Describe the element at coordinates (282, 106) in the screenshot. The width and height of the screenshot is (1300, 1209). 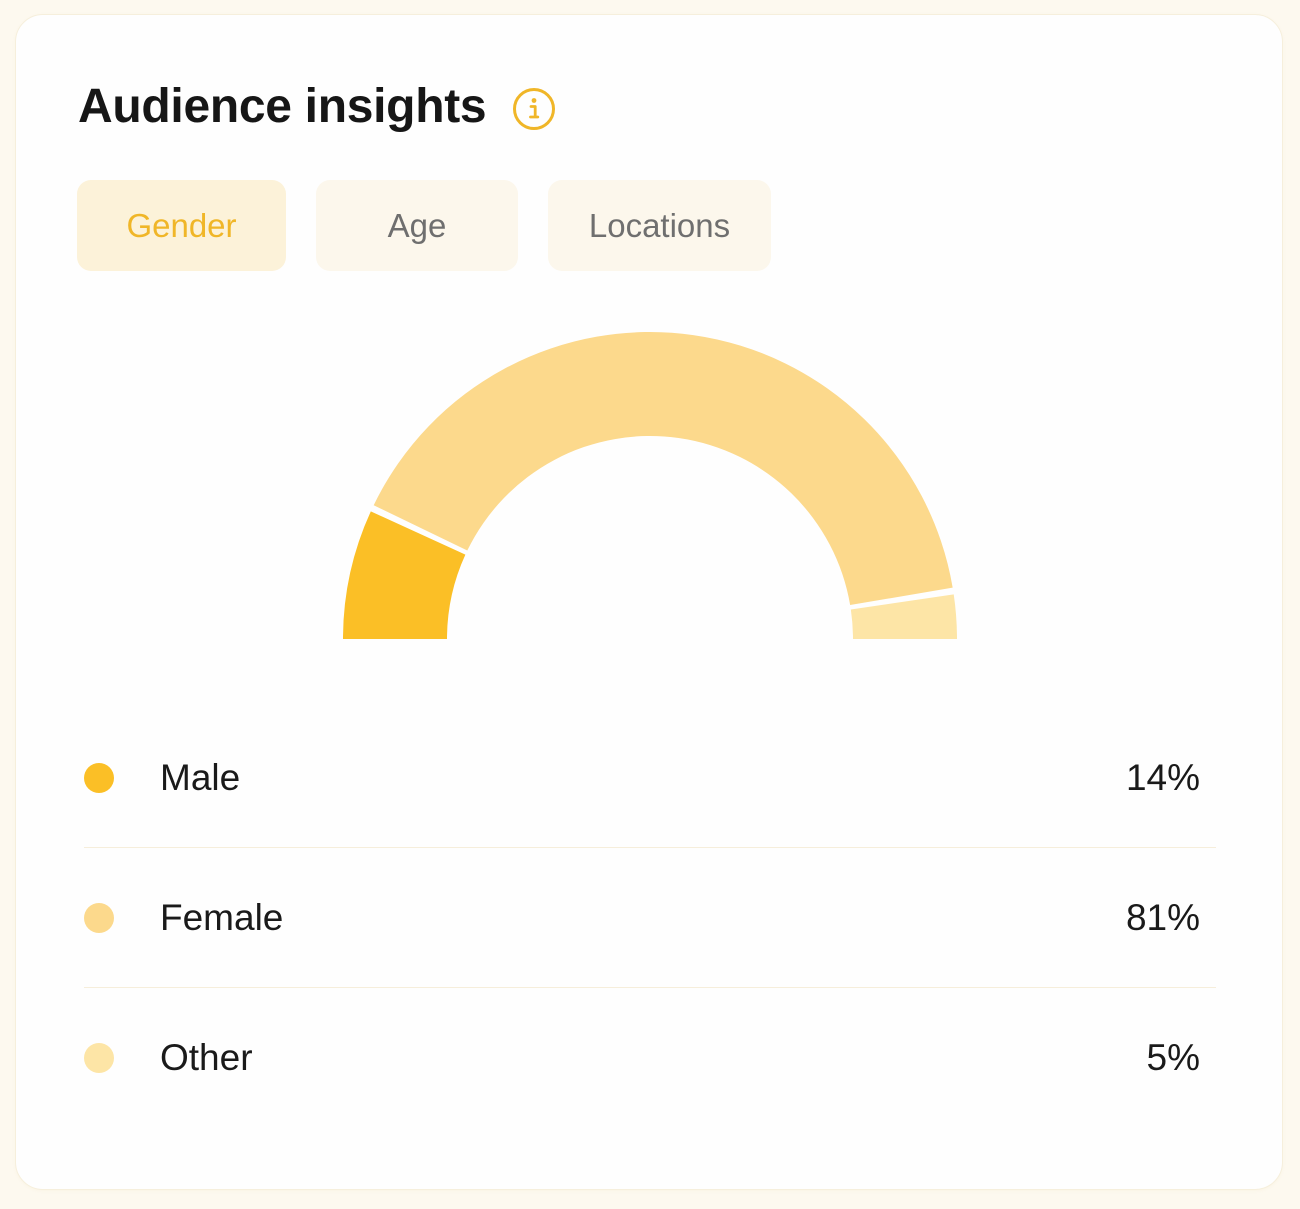
I see `card-title: Audience insights` at that location.